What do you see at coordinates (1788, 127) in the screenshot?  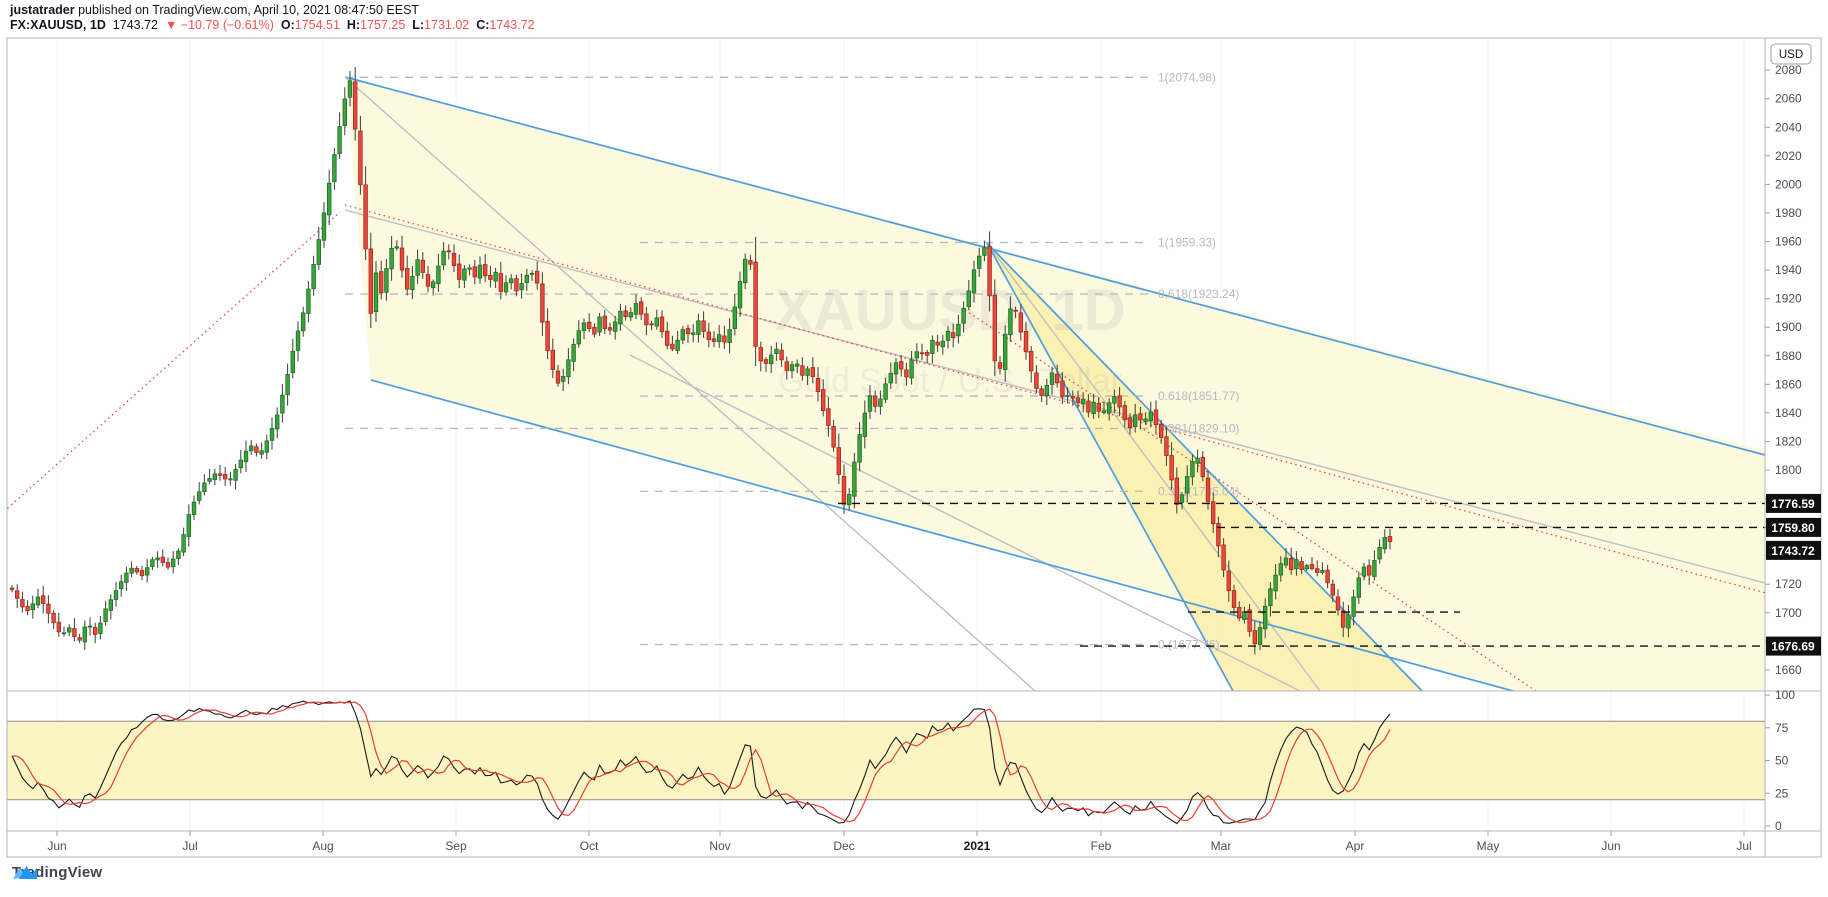 I see `price-tick-label: 2040` at bounding box center [1788, 127].